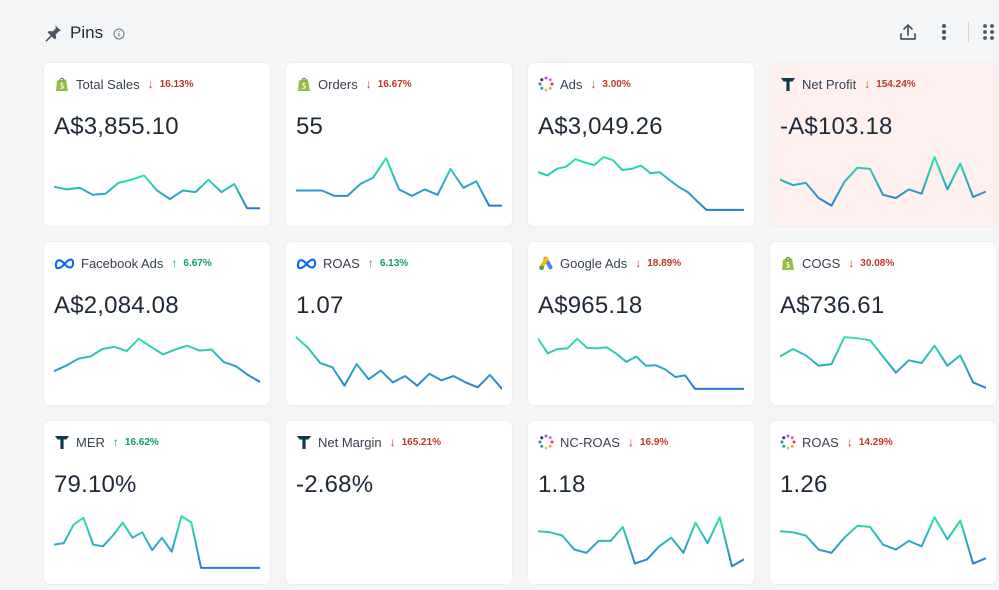 This screenshot has width=999, height=590. Describe the element at coordinates (310, 126) in the screenshot. I see `metric-value: 55` at that location.